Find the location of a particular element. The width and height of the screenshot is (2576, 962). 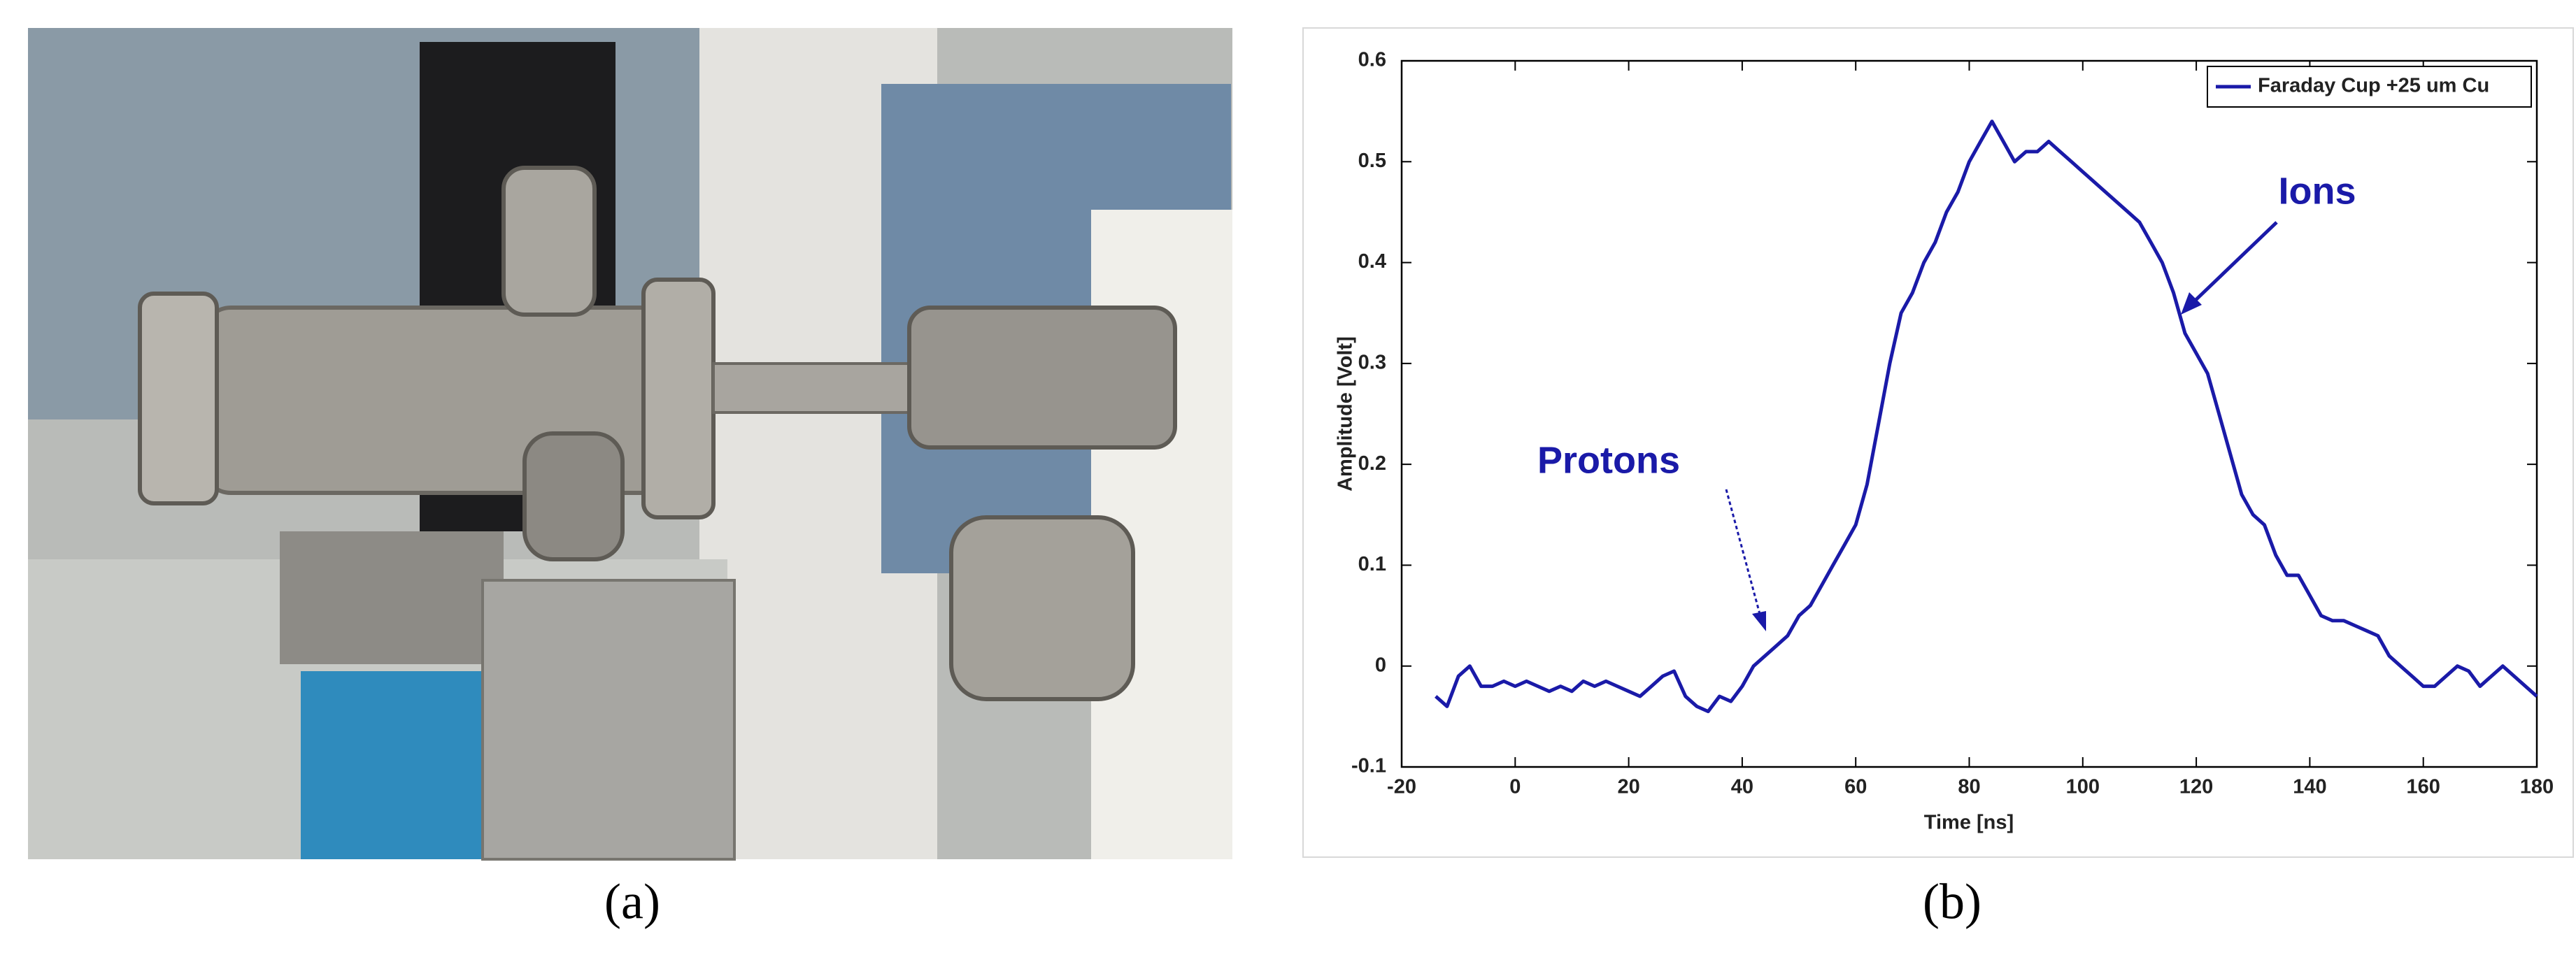

x-tick-label: 80 is located at coordinates (1969, 787).